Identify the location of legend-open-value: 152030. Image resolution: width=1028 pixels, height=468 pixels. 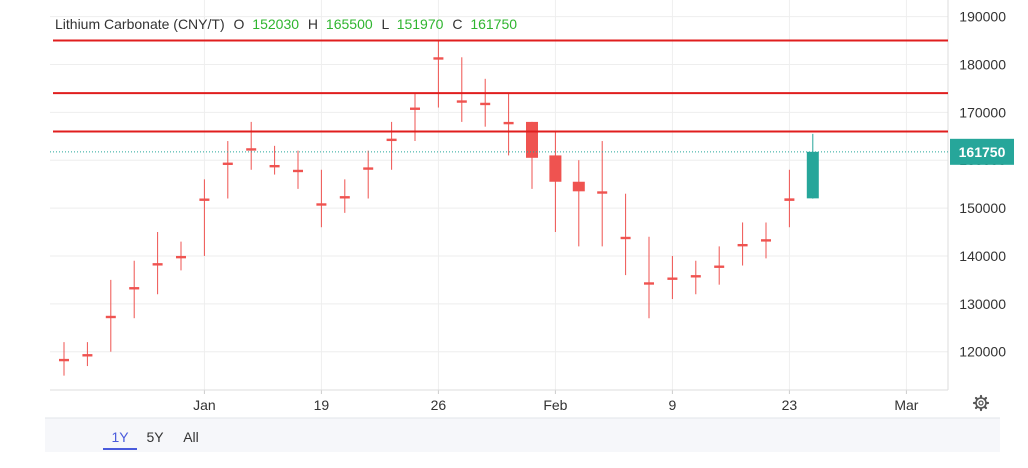
(275, 24).